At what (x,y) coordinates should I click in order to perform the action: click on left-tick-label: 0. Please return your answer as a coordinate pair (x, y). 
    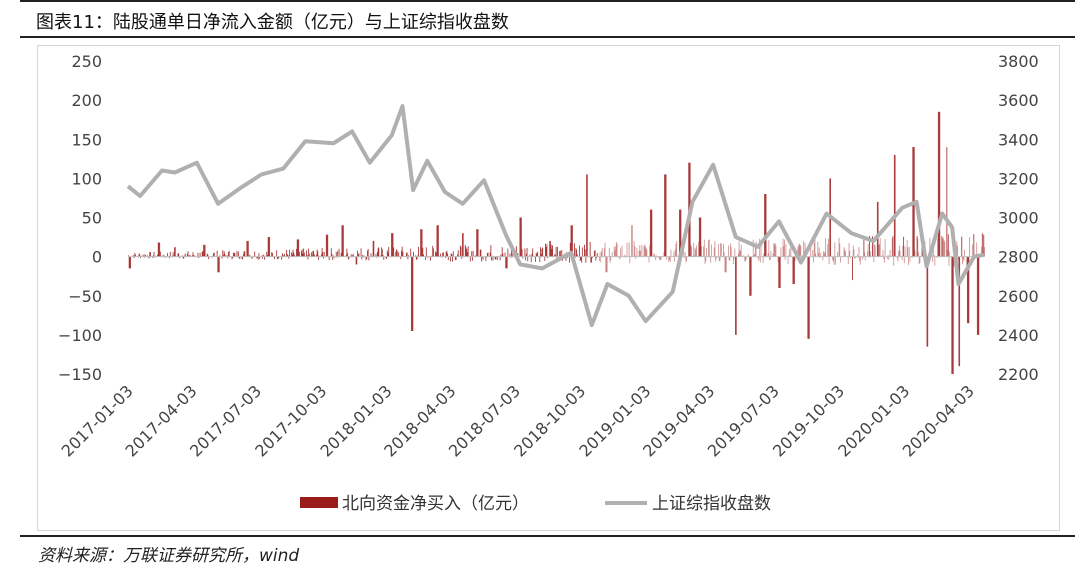
    Looking at the image, I should click on (97, 257).